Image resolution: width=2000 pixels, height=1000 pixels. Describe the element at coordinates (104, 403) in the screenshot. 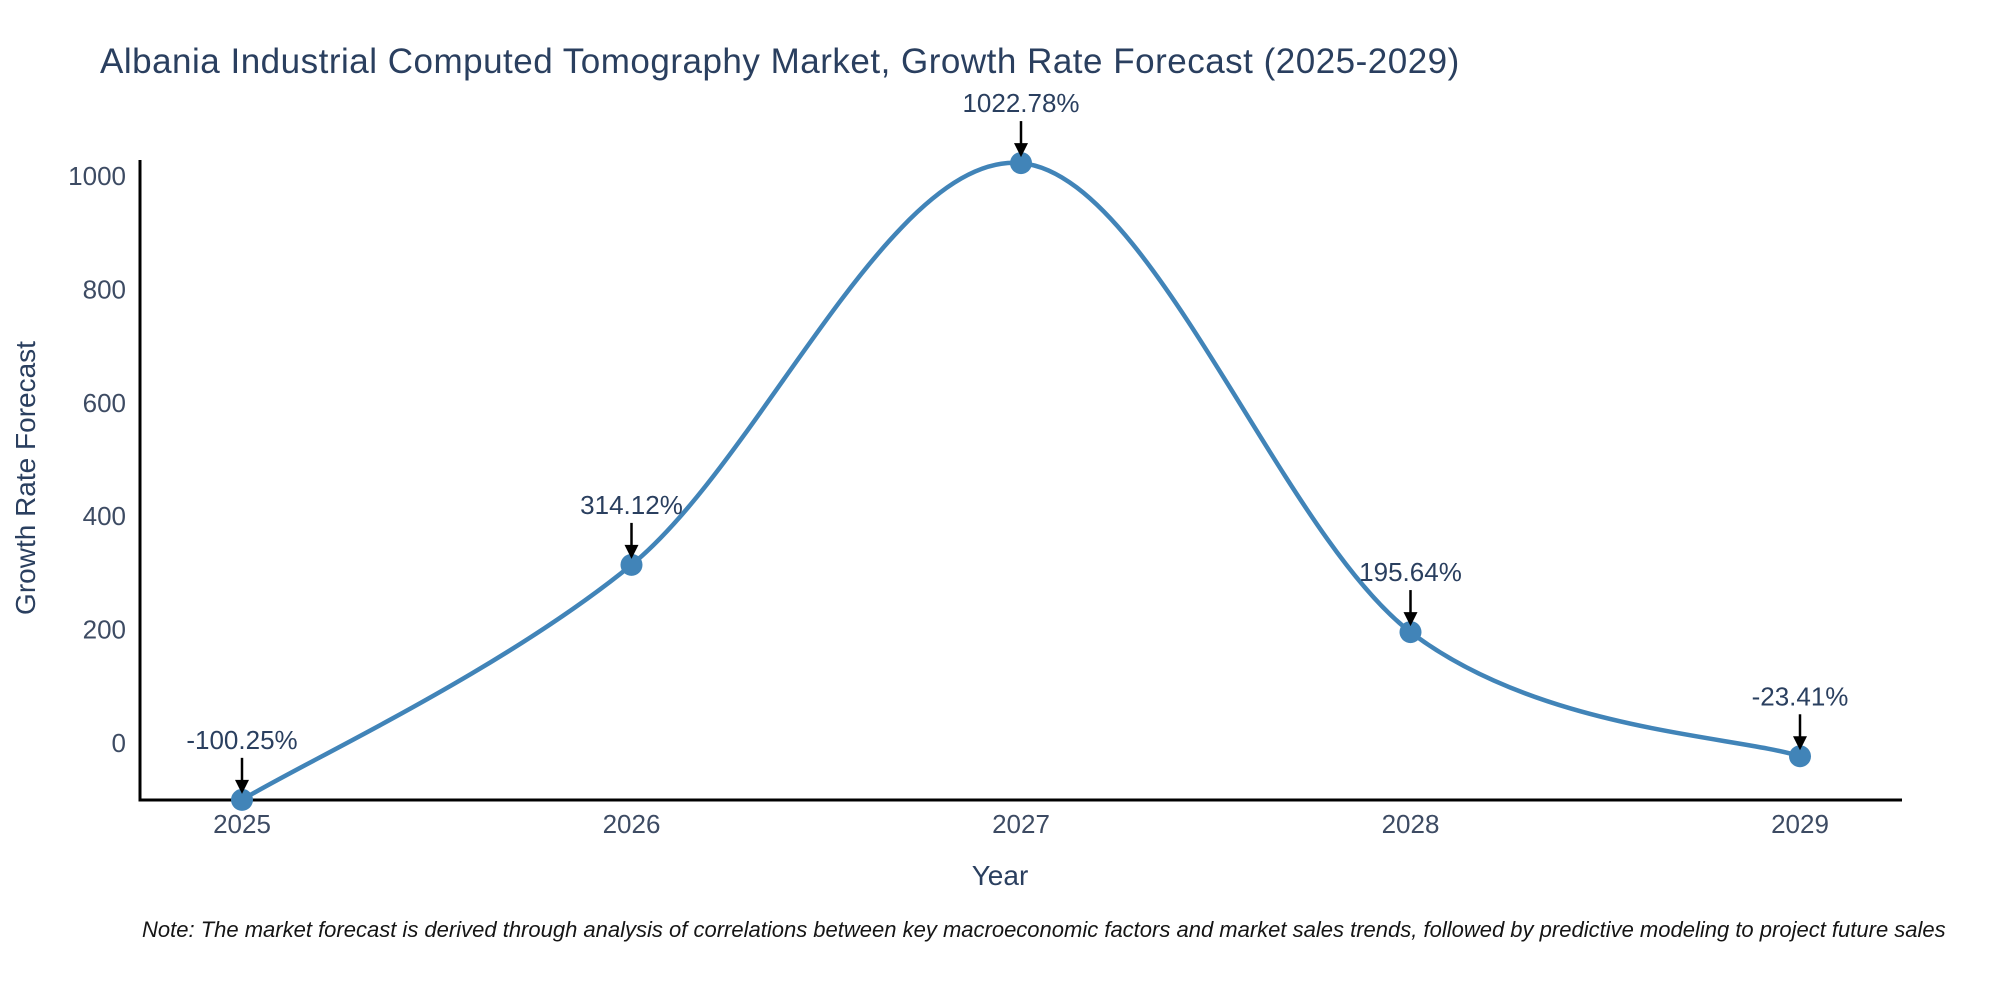

I see `y-tick-label: 600` at that location.